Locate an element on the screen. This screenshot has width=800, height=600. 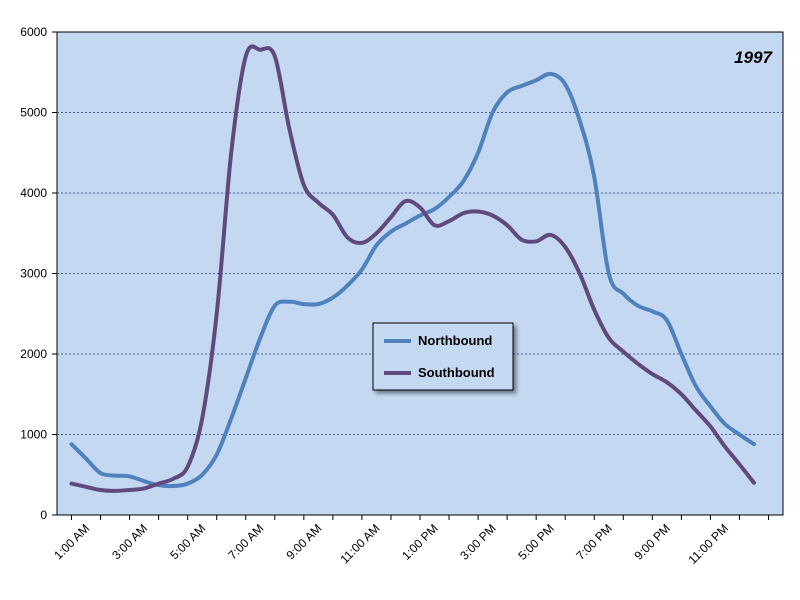
x-tick-label: 7:00 AM is located at coordinates (245, 541).